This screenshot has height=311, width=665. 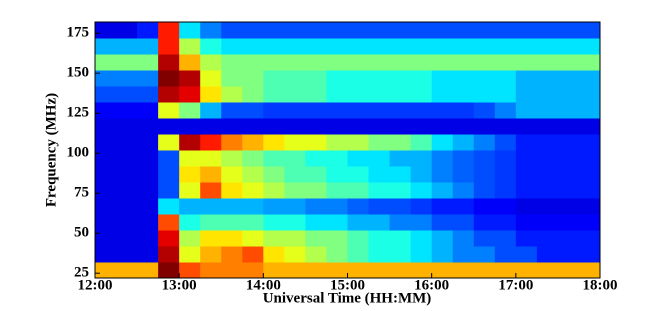 I want to click on y-tick-label: 25, so click(x=81, y=273).